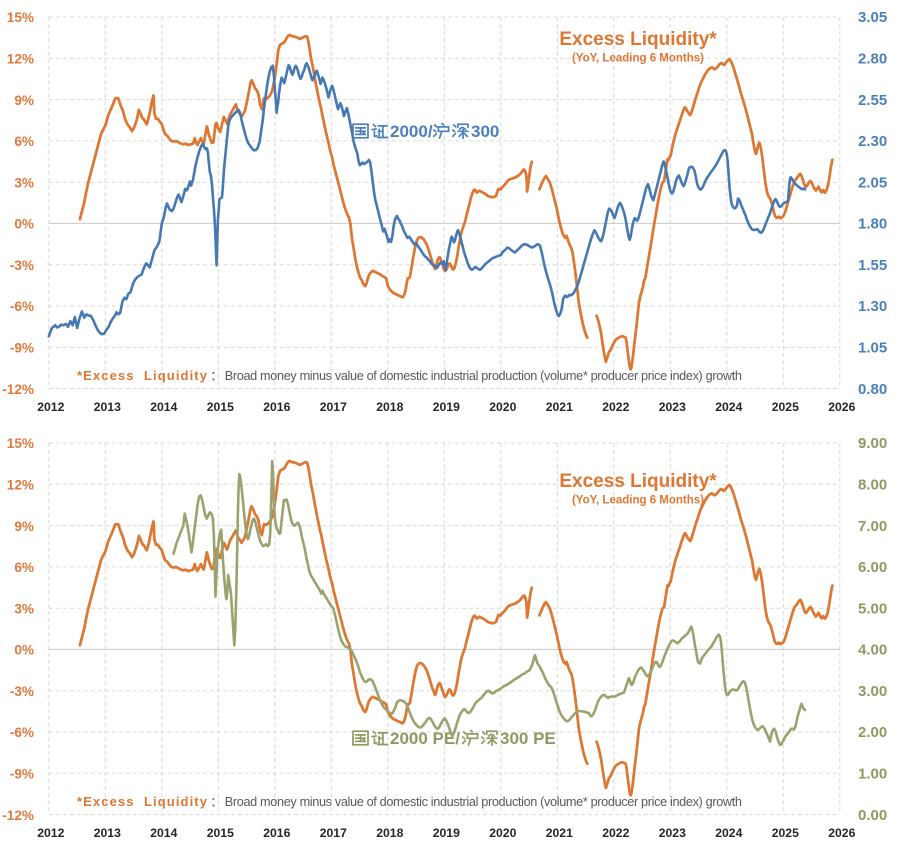 Image resolution: width=901 pixels, height=847 pixels. I want to click on svg-text: 300, so click(485, 131).